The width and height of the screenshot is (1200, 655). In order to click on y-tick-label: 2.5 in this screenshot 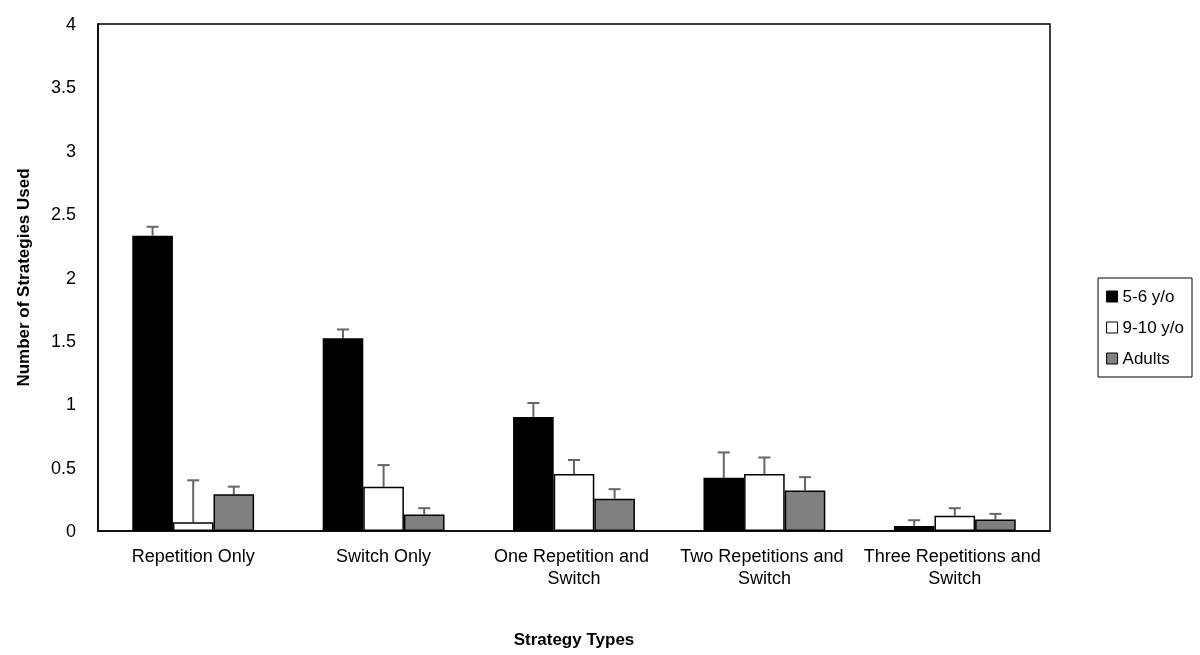, I will do `click(63, 214)`.